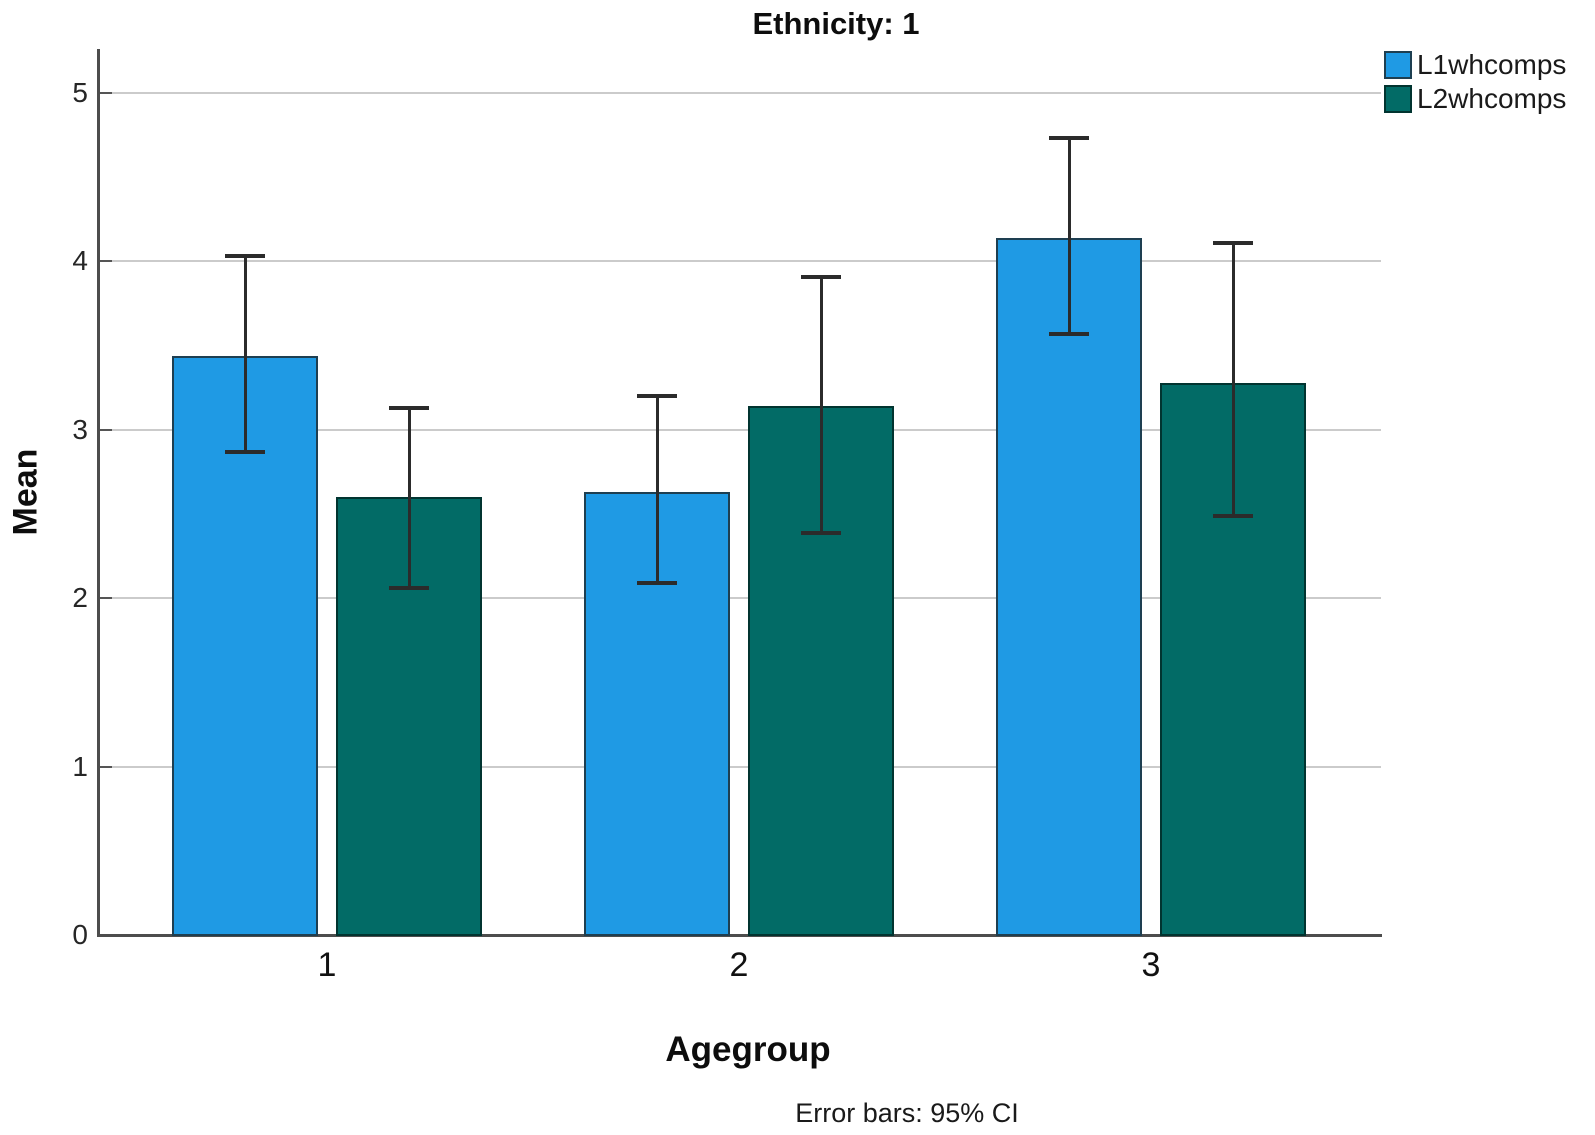  What do you see at coordinates (409, 407) in the screenshot?
I see `error-bar-cap-high-l2whcomps-group1` at bounding box center [409, 407].